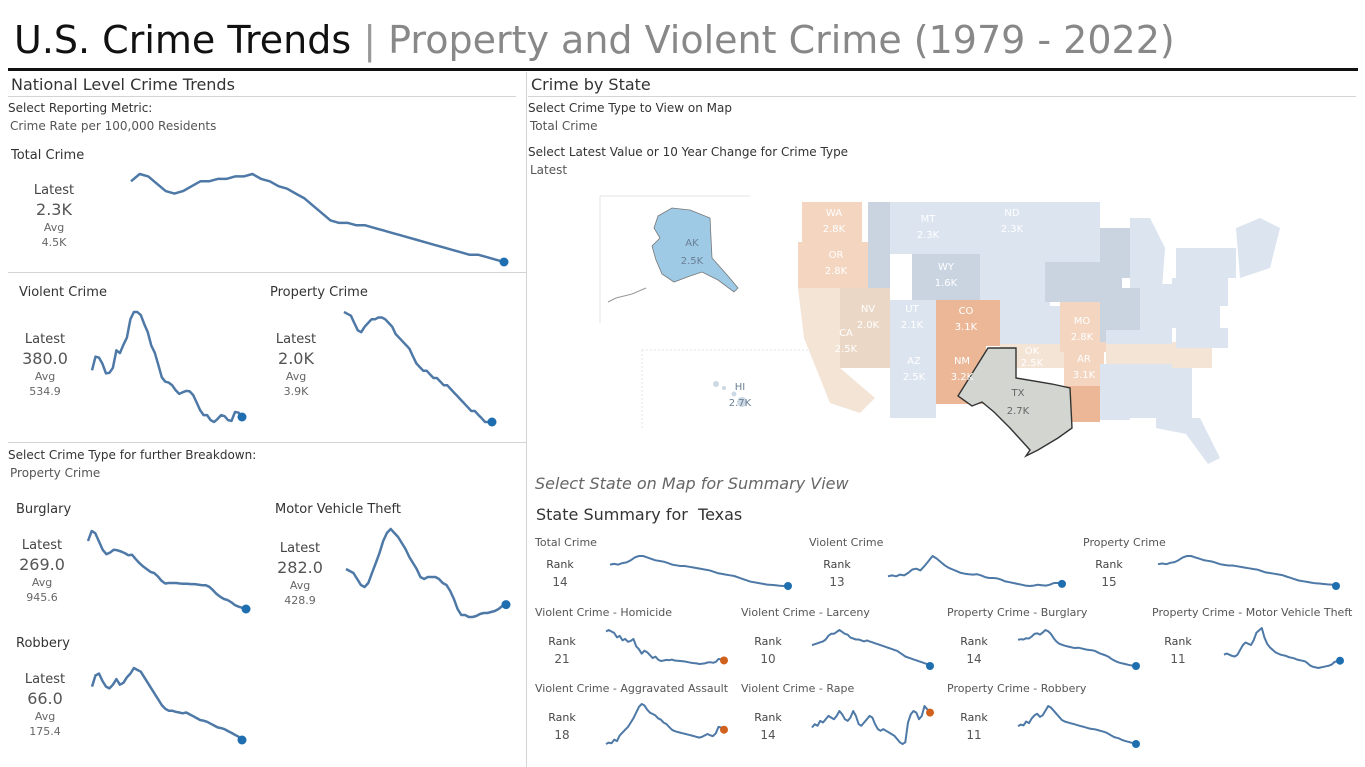 The height and width of the screenshot is (767, 1365). I want to click on state-mn, so click(1072, 232).